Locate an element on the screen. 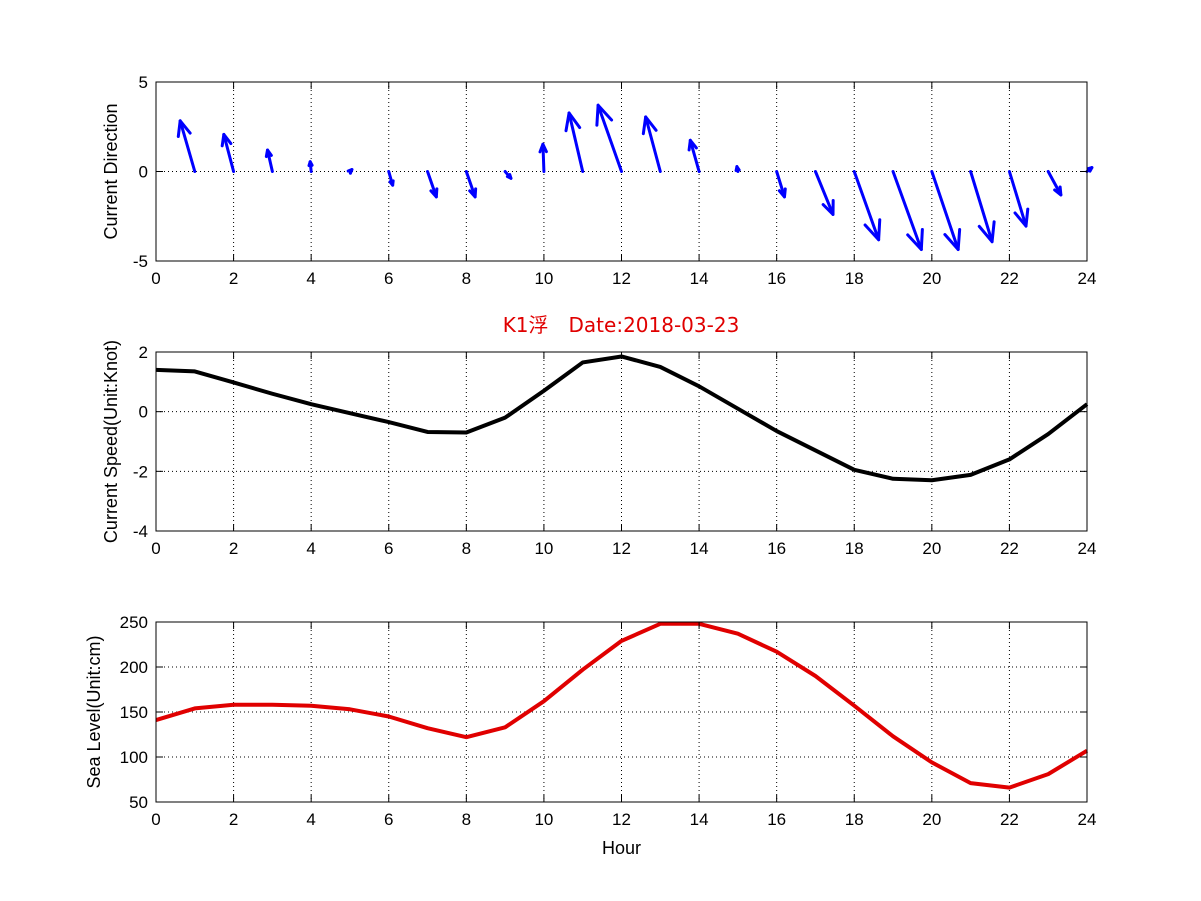 This screenshot has width=1201, height=901. current-speed-x-tick-label: 16 is located at coordinates (776, 548).